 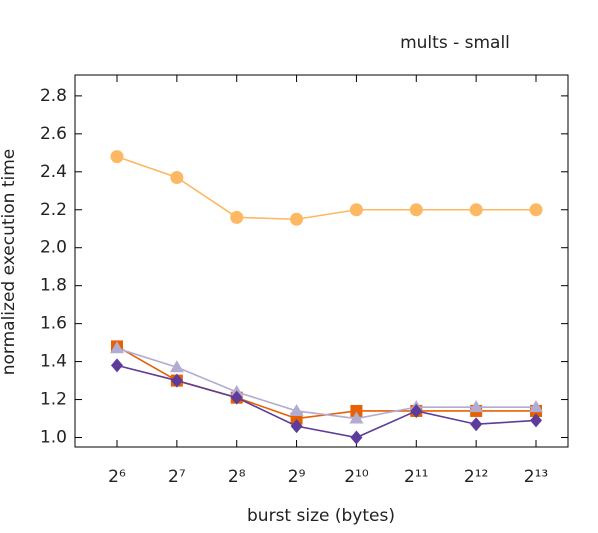 I want to click on x-tick-label: 2¹⁰, so click(x=356, y=477).